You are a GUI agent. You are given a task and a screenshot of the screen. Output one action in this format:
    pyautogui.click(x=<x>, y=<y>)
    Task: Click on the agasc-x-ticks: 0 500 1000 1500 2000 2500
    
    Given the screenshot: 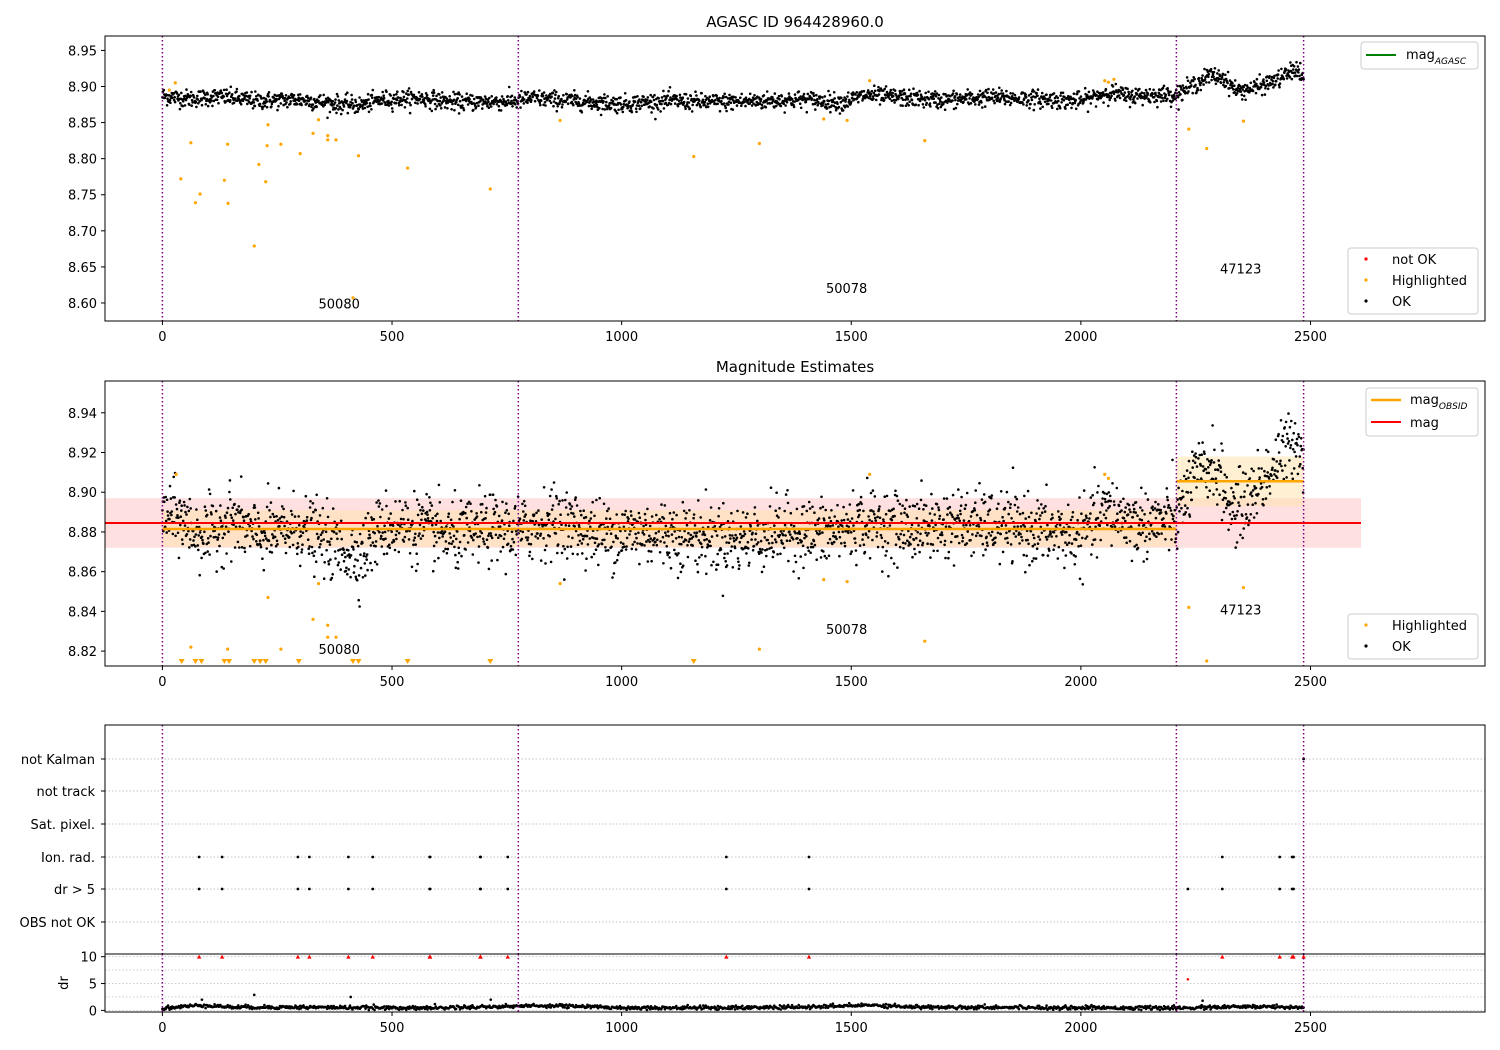 What is the action you would take?
    pyautogui.click(x=742, y=333)
    